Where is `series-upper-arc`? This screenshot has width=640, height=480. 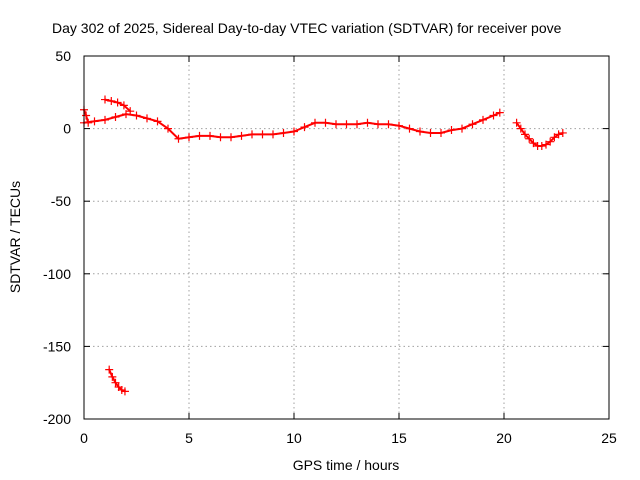
series-upper-arc is located at coordinates (292, 125).